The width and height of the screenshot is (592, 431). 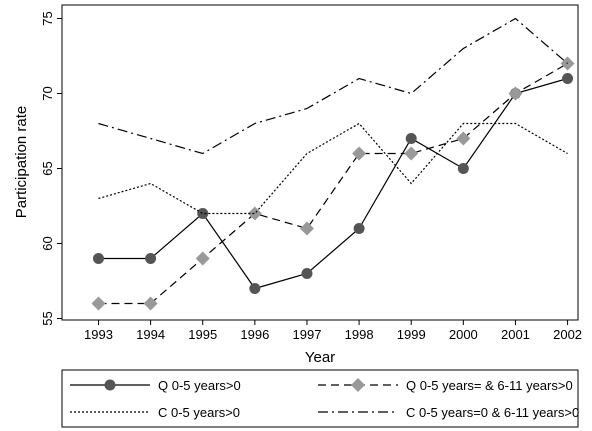 I want to click on x-tick-label: 1999, so click(x=411, y=334).